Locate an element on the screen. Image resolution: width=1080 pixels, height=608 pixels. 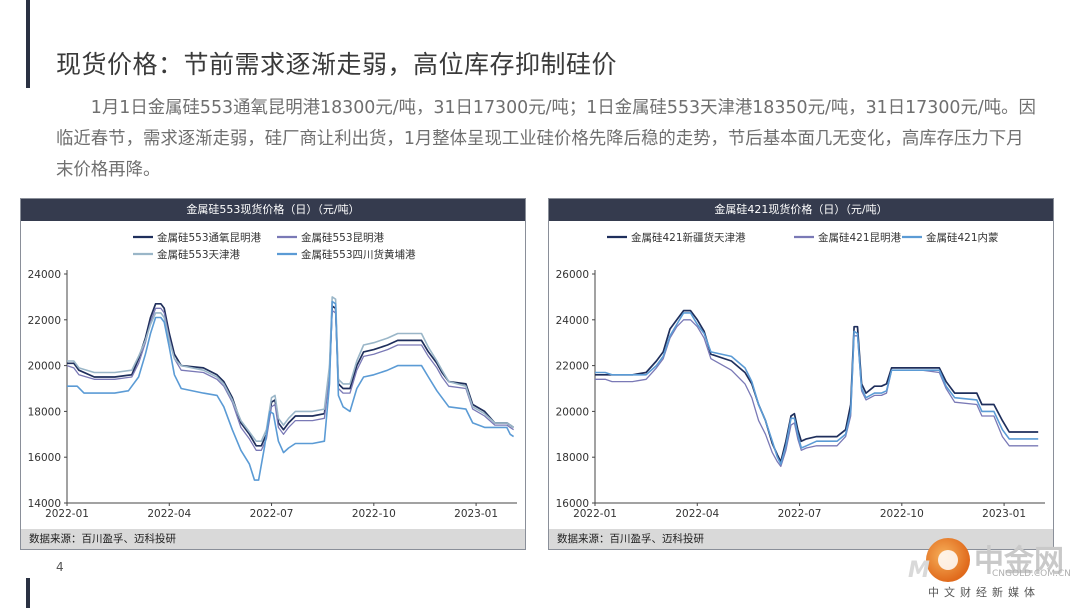
legend-label: 金属硅553昆明港 is located at coordinates (343, 237).